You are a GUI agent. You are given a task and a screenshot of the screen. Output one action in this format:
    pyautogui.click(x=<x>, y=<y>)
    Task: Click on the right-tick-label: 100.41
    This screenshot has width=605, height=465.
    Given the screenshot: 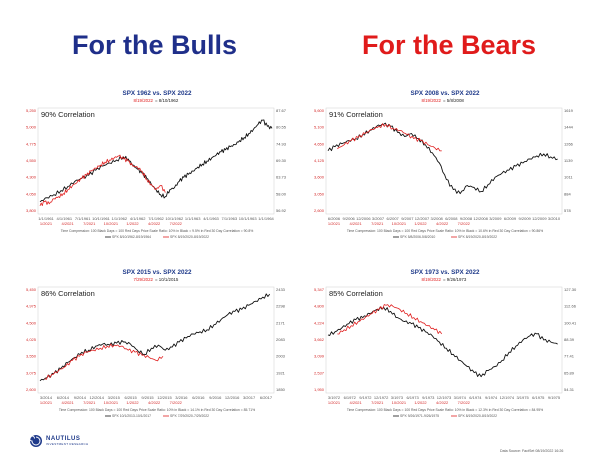 What is the action you would take?
    pyautogui.click(x=570, y=322)
    